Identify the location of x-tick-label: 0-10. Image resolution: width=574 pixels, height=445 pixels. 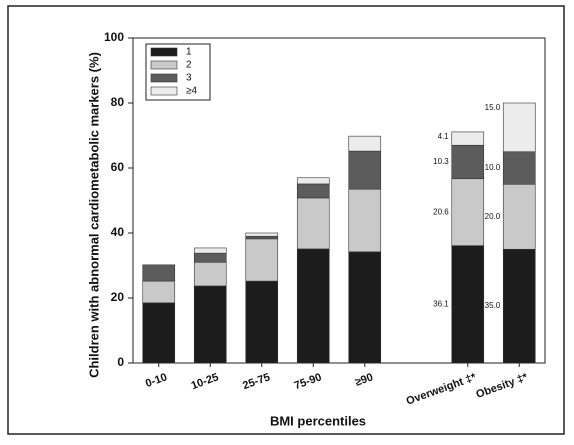
(156, 380).